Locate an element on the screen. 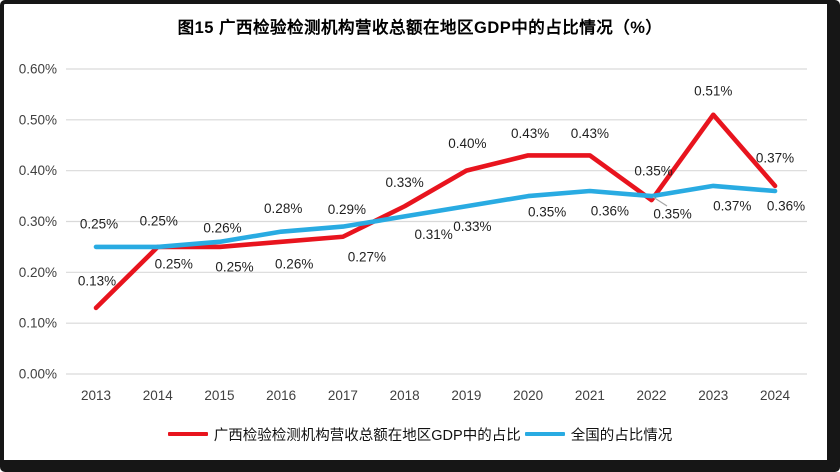 Image resolution: width=840 pixels, height=472 pixels. data-label: 0.27% is located at coordinates (367, 256).